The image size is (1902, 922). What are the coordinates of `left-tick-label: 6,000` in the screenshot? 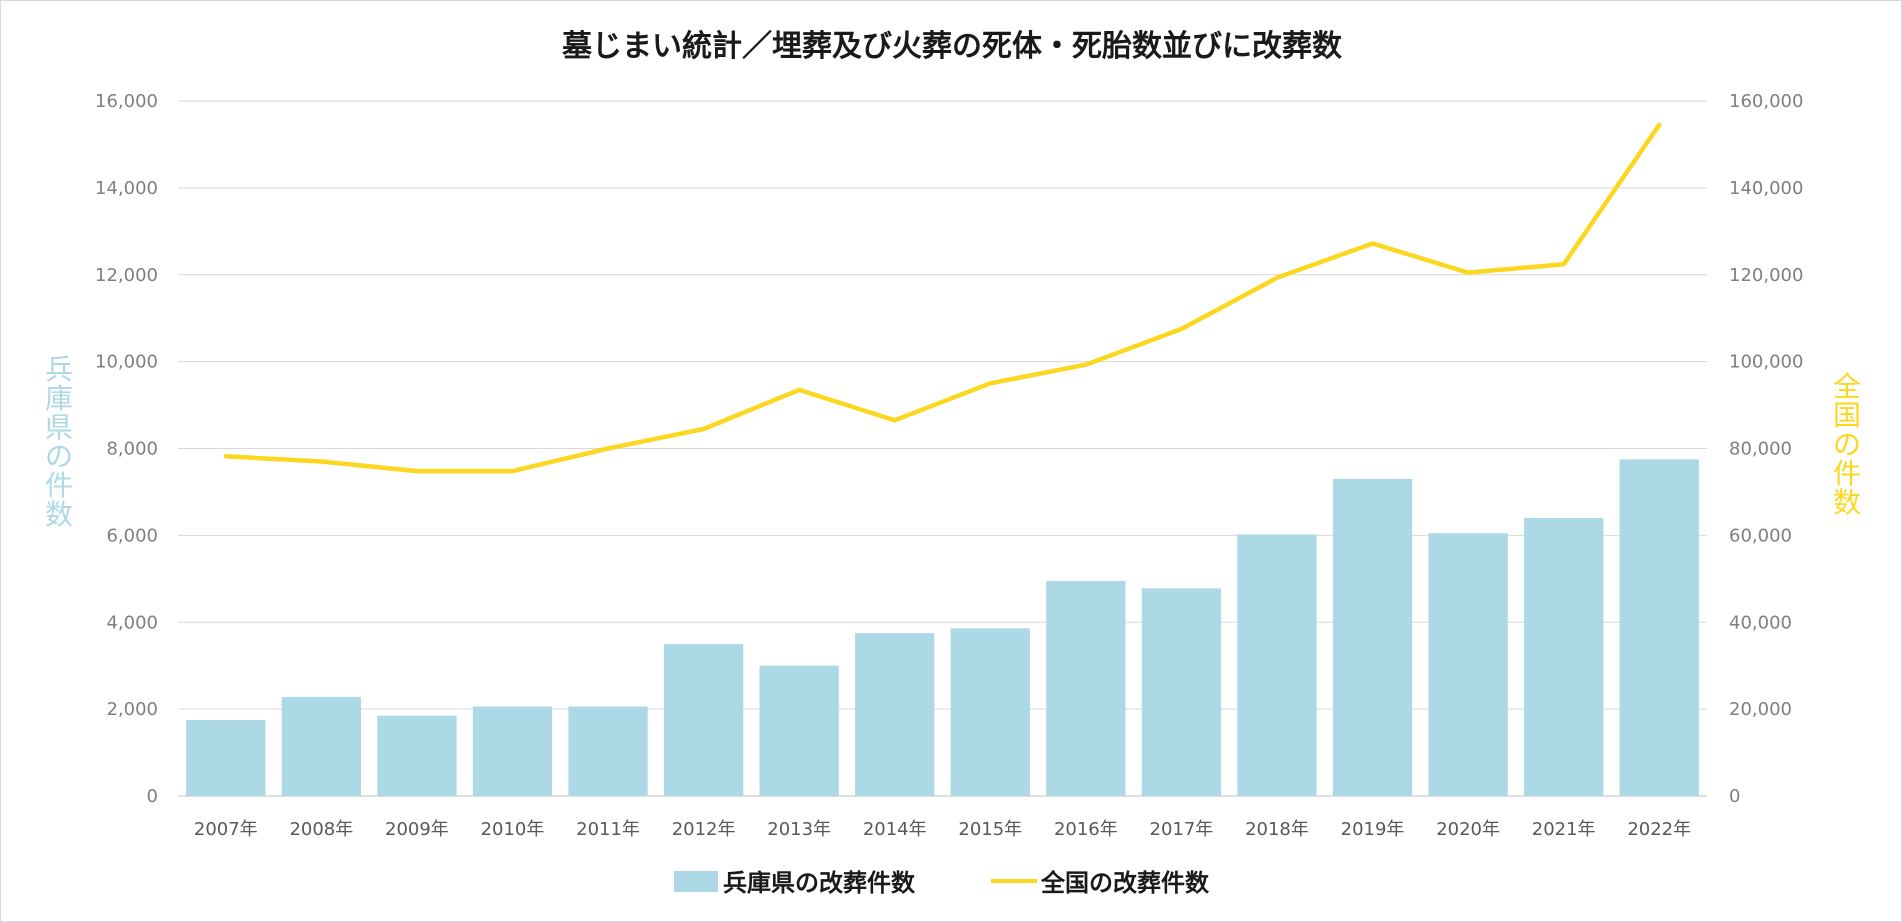 It's located at (132, 535).